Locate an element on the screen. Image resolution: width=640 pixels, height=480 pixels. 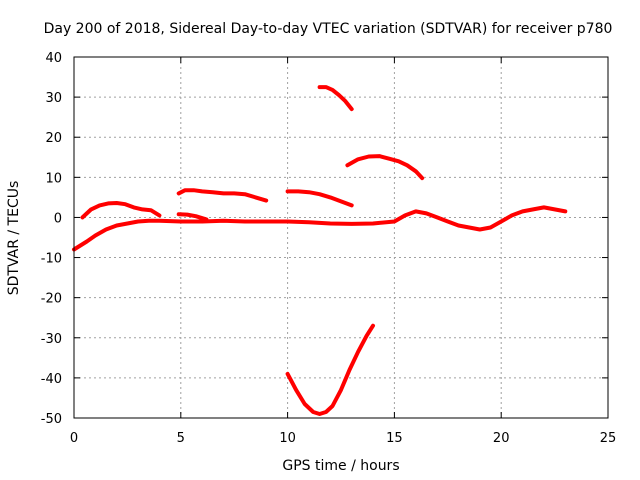
x-axis-label: GPS time / hours is located at coordinates (340, 466).